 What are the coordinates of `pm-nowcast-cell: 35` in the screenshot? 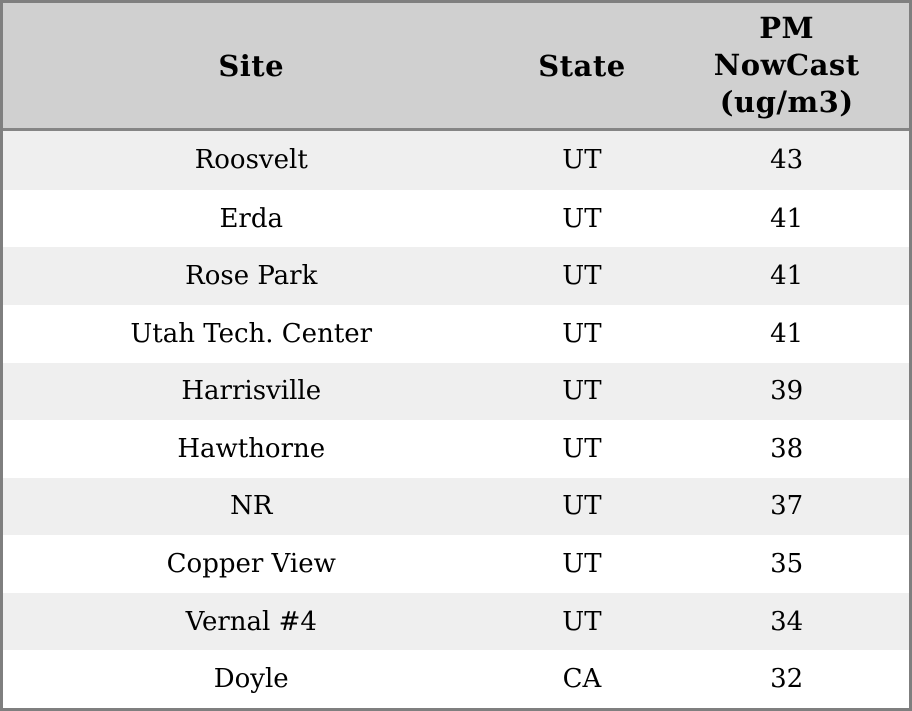 It's located at (787, 563).